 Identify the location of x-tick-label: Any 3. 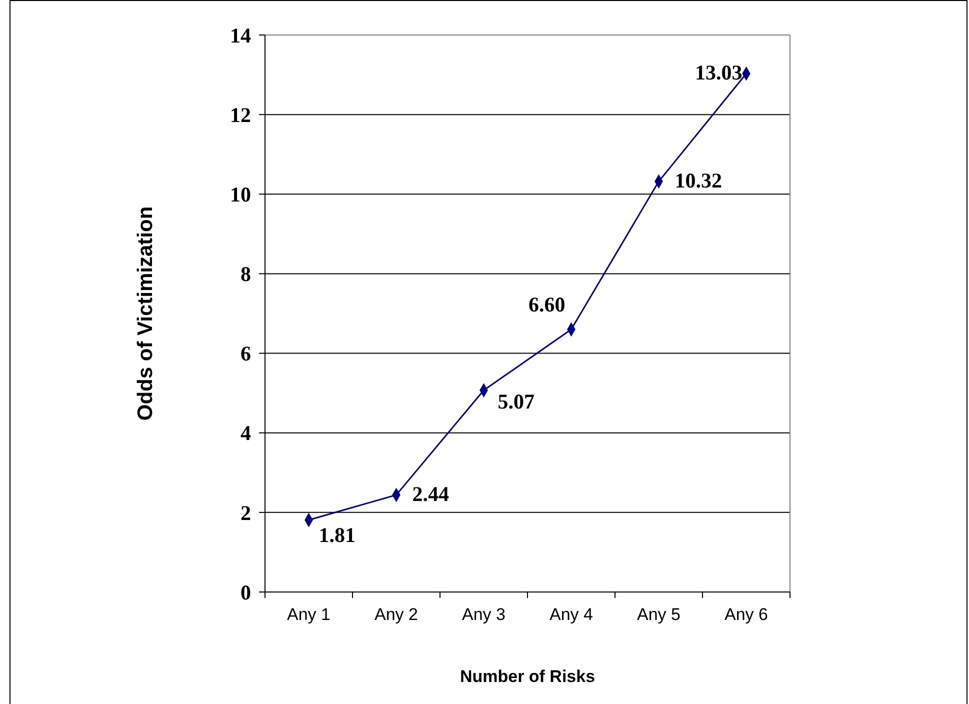
(484, 614).